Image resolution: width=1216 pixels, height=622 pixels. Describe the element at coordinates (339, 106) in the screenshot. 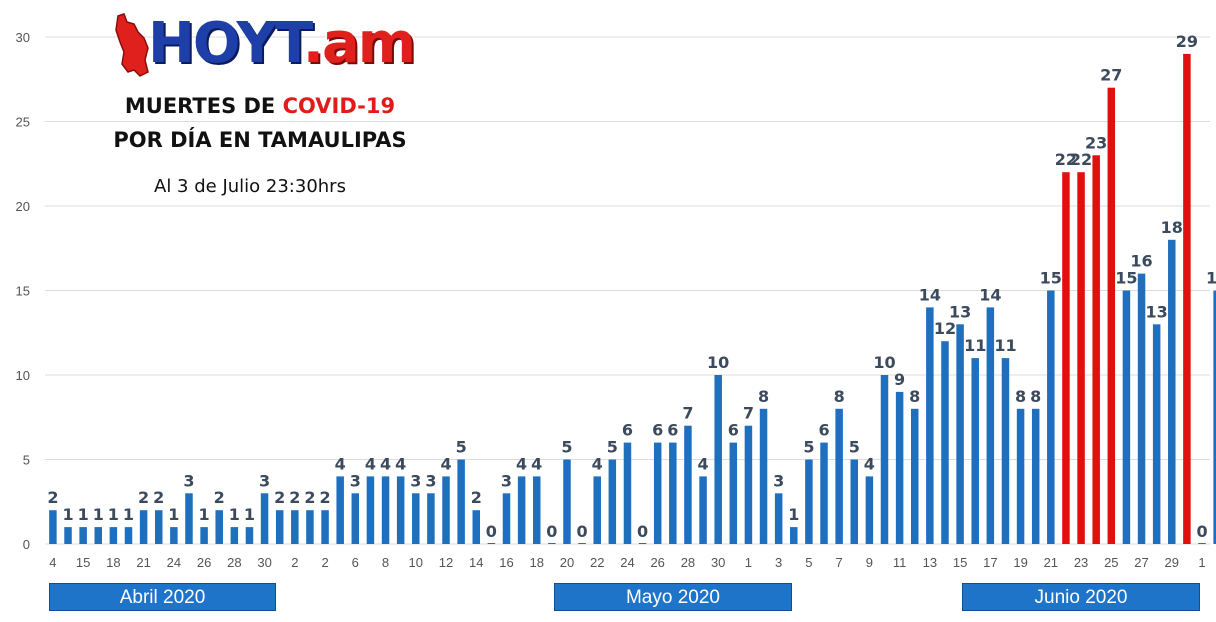

I see `title-highlight: COVID-19` at that location.